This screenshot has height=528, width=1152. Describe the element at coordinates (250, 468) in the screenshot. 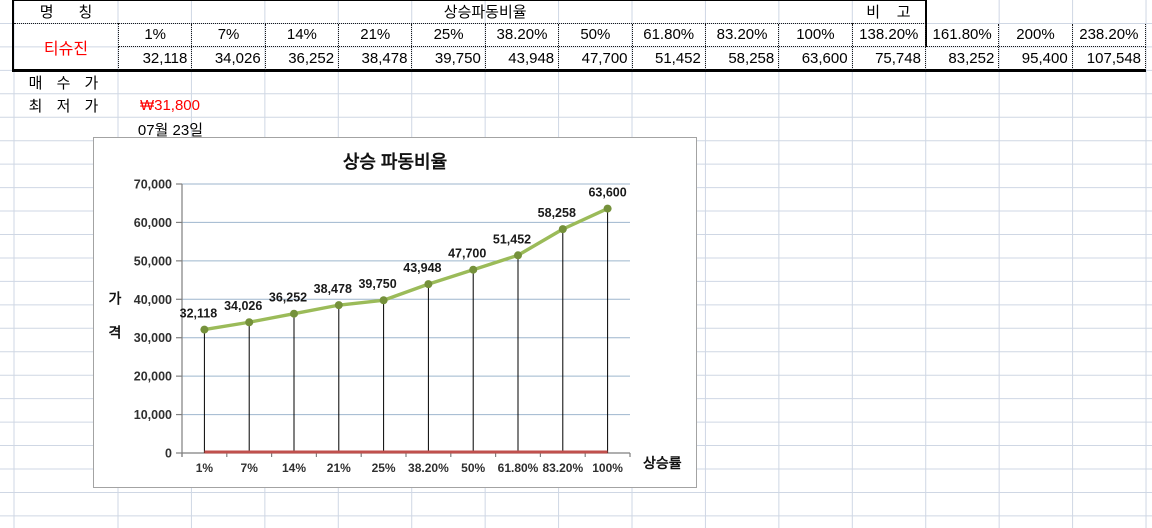

I see `svg-text: 7%` at that location.